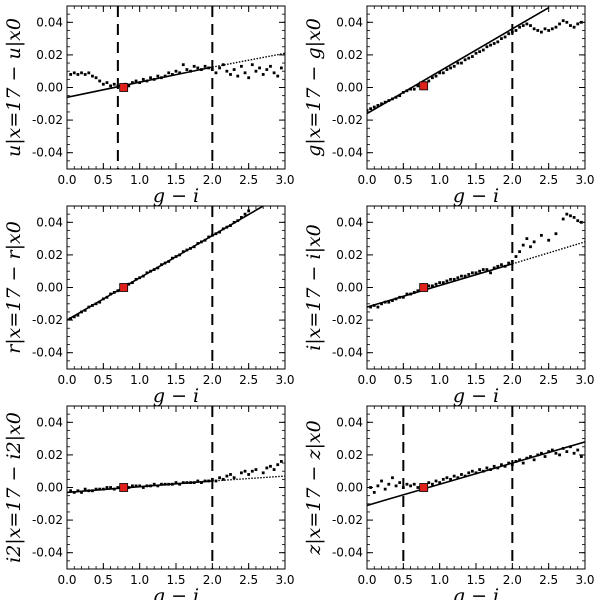 This screenshot has width=600, height=600. I want to click on y-tick-label: 0.02, so click(49, 255).